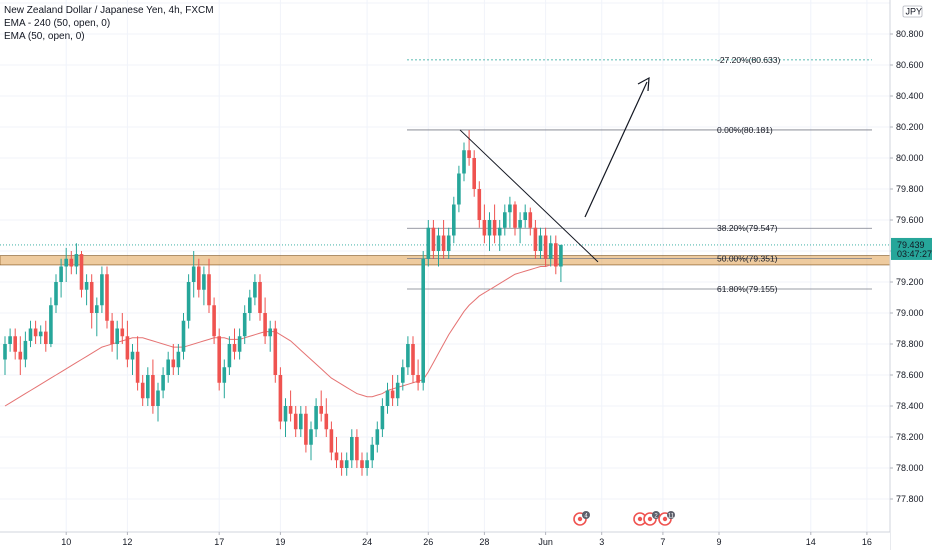 The width and height of the screenshot is (932, 550). What do you see at coordinates (57, 23) in the screenshot?
I see `legend-ema-240: EMA - 240 (50, open, 0)` at bounding box center [57, 23].